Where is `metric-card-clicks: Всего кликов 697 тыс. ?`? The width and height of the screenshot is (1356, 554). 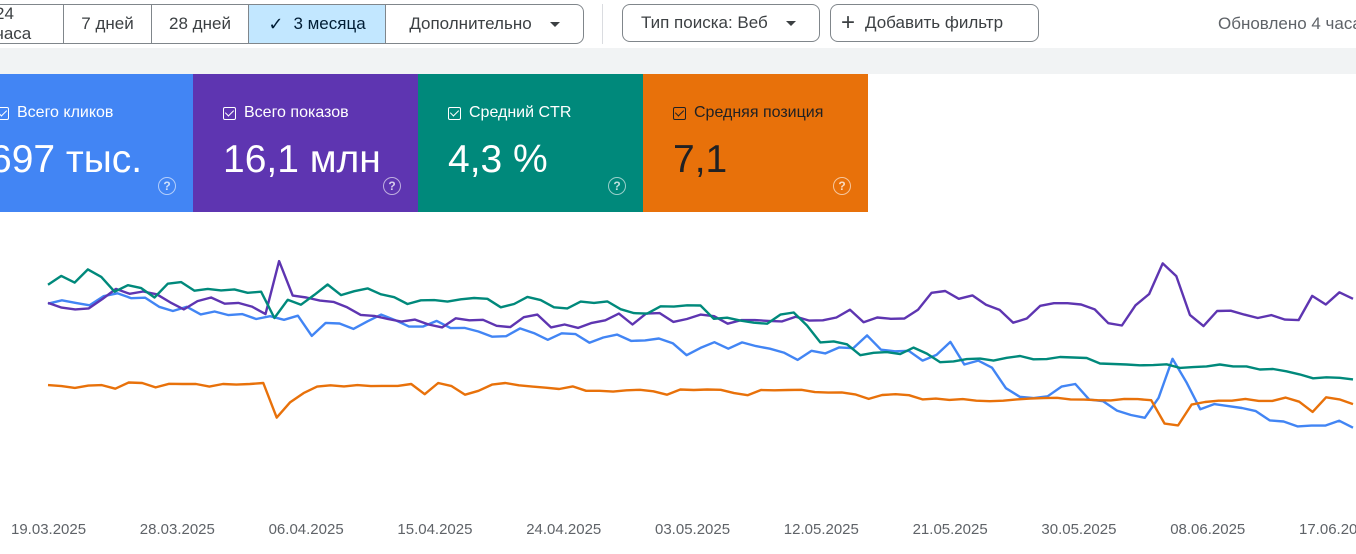
metric-card-clicks: Всего кликов 697 тыс. ? is located at coordinates (96, 143).